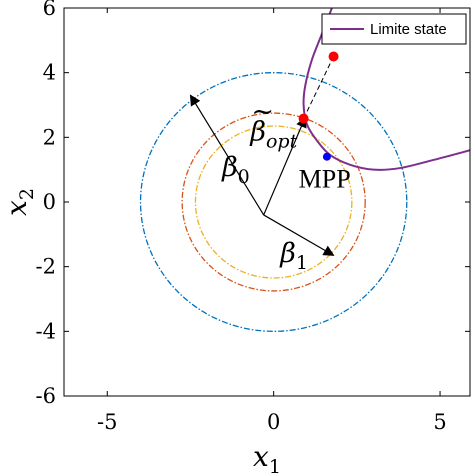 This screenshot has height=474, width=474. Describe the element at coordinates (107, 422) in the screenshot. I see `x-tick-label: -5` at that location.